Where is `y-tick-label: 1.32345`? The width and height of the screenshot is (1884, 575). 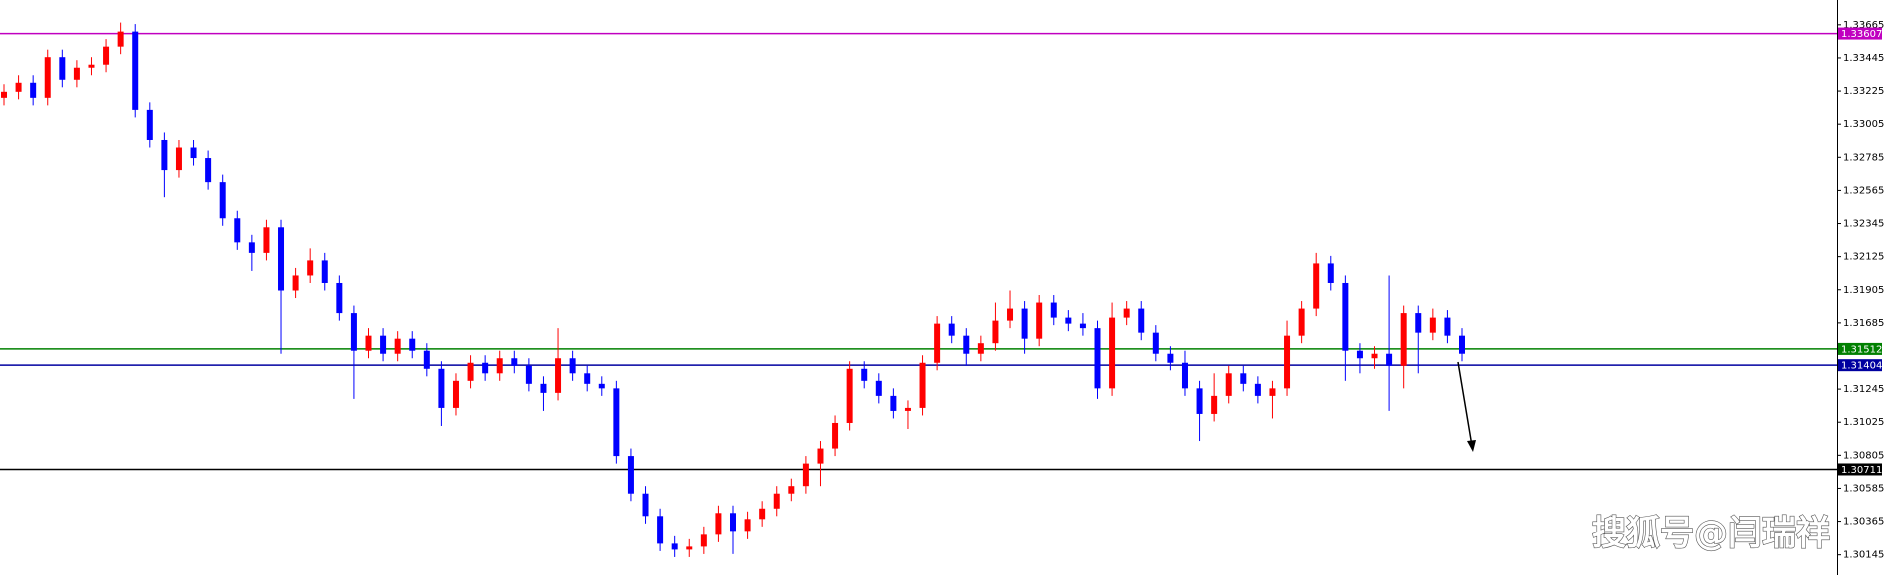 y-tick-label: 1.32345 is located at coordinates (1863, 224).